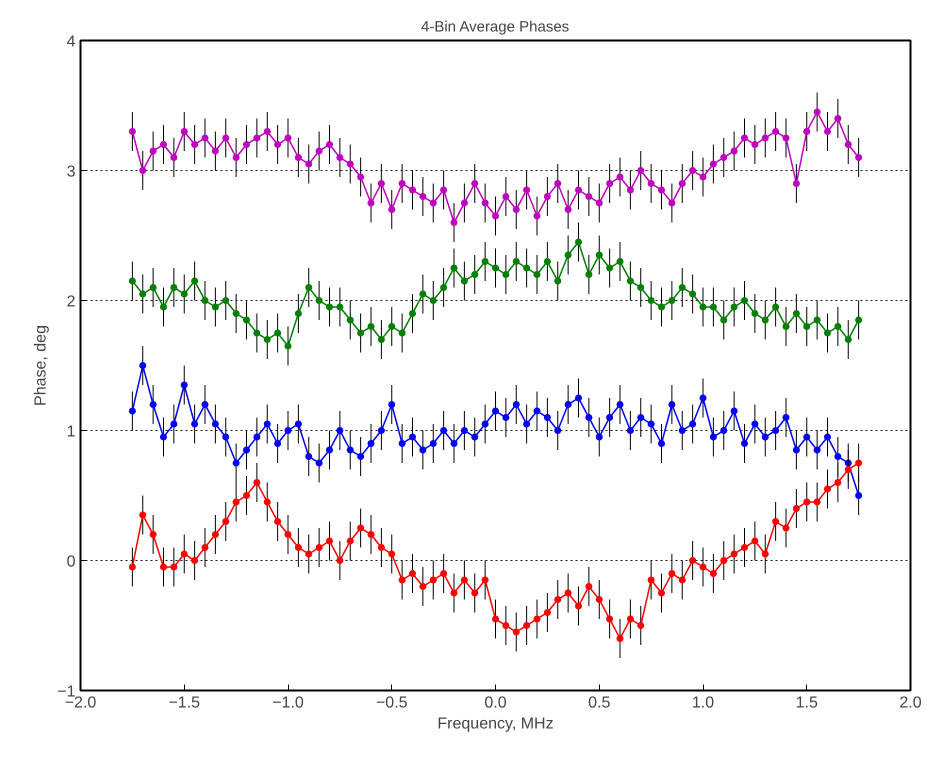 This screenshot has width=935, height=766. Describe the element at coordinates (495, 27) in the screenshot. I see `chart-title: 4-Bin Average Phases` at that location.